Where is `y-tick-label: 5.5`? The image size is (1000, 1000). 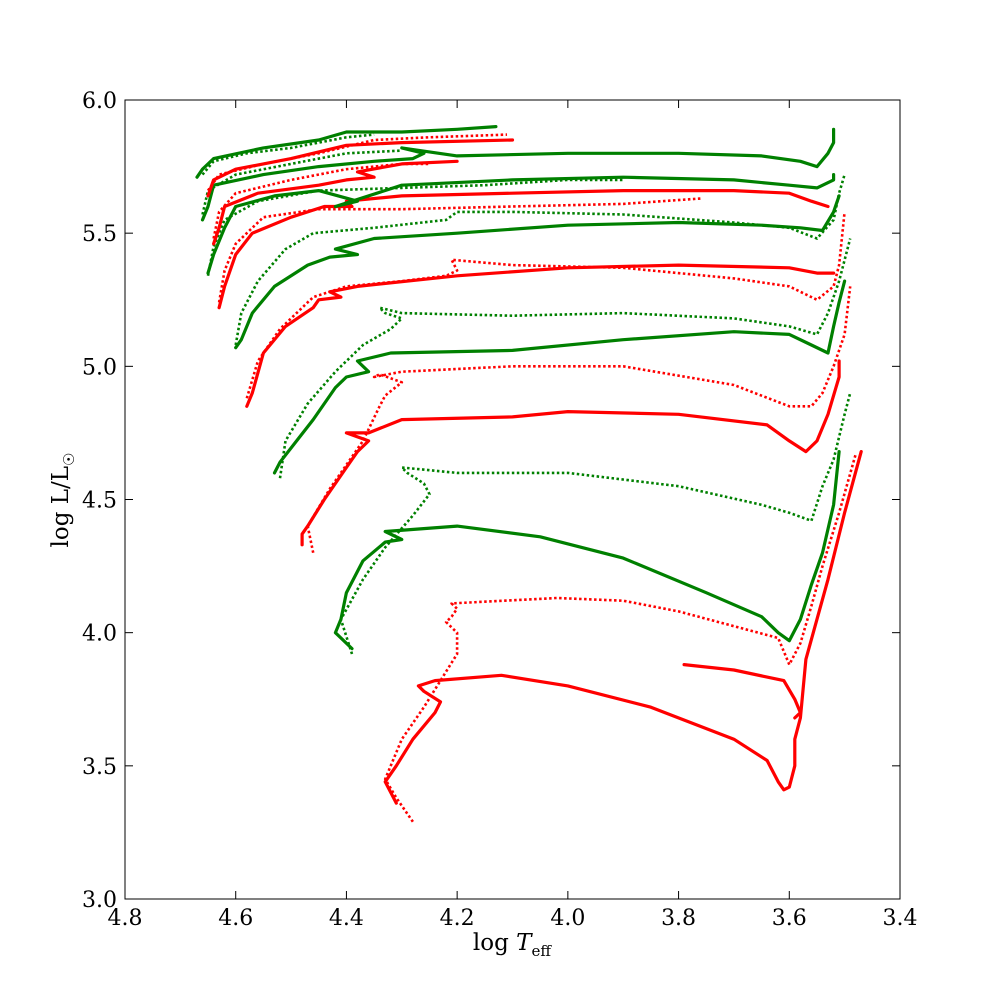
y-tick-label: 5.5 is located at coordinates (99, 234).